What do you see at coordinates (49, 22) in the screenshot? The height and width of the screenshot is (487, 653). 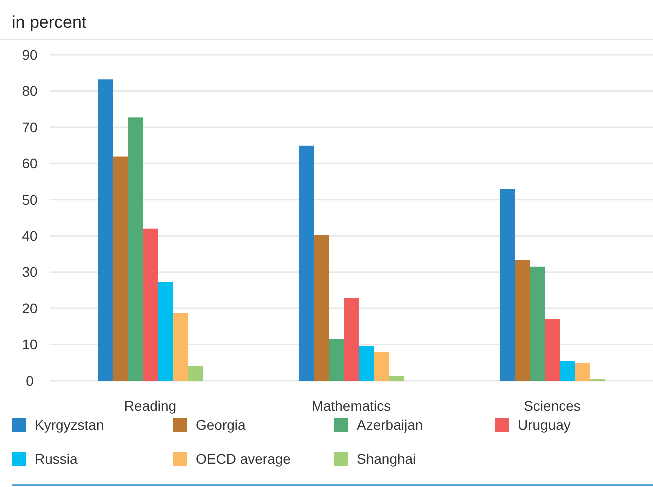 I see `chart-title: in percent` at bounding box center [49, 22].